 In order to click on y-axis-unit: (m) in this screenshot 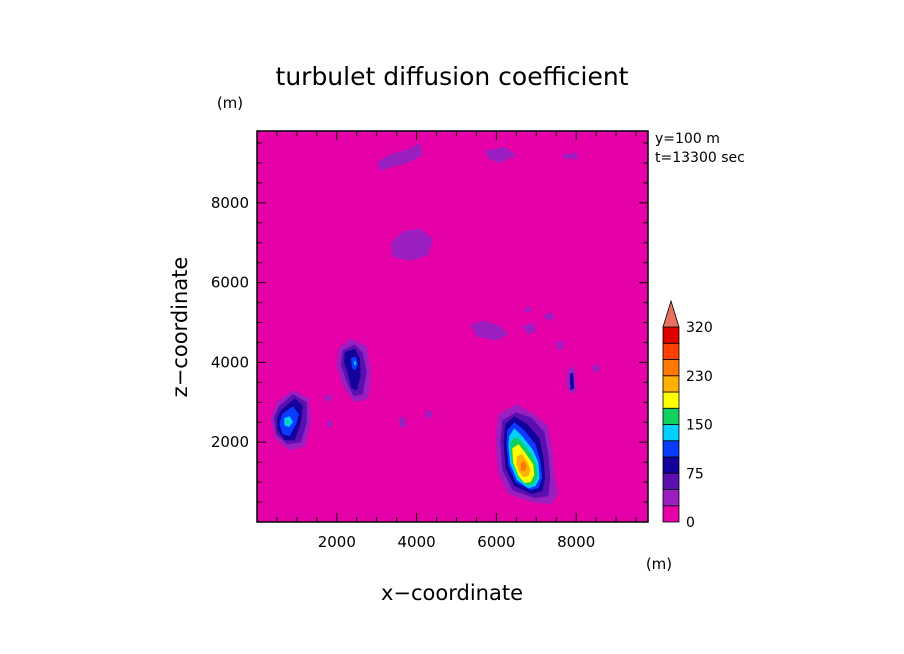, I will do `click(230, 103)`.